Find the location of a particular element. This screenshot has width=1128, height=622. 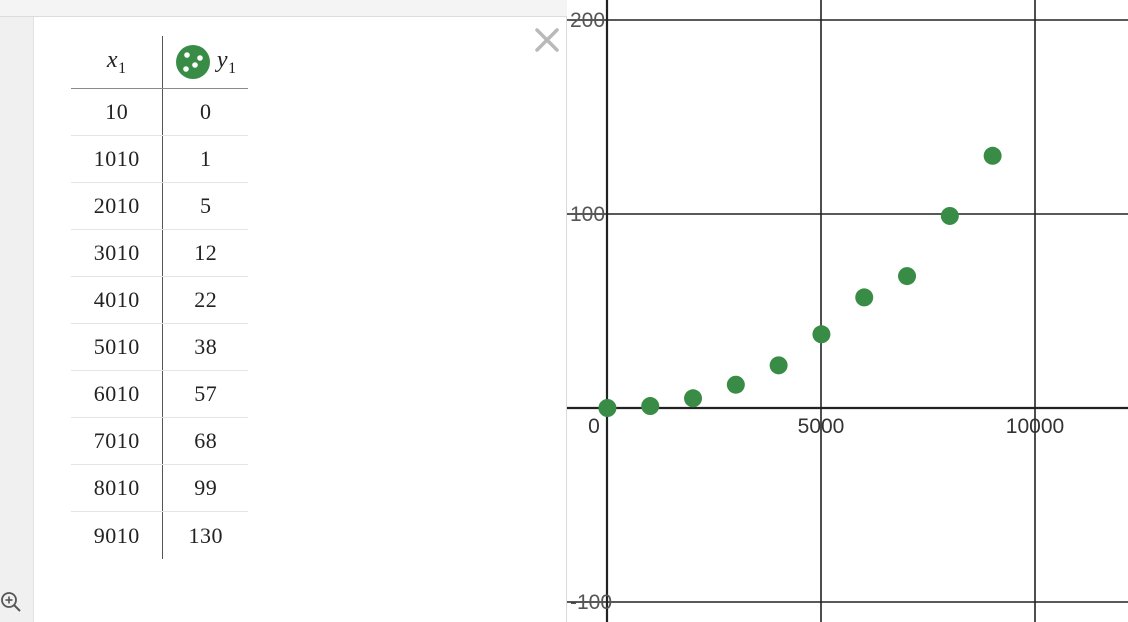

y-cell: 57 is located at coordinates (205, 394).